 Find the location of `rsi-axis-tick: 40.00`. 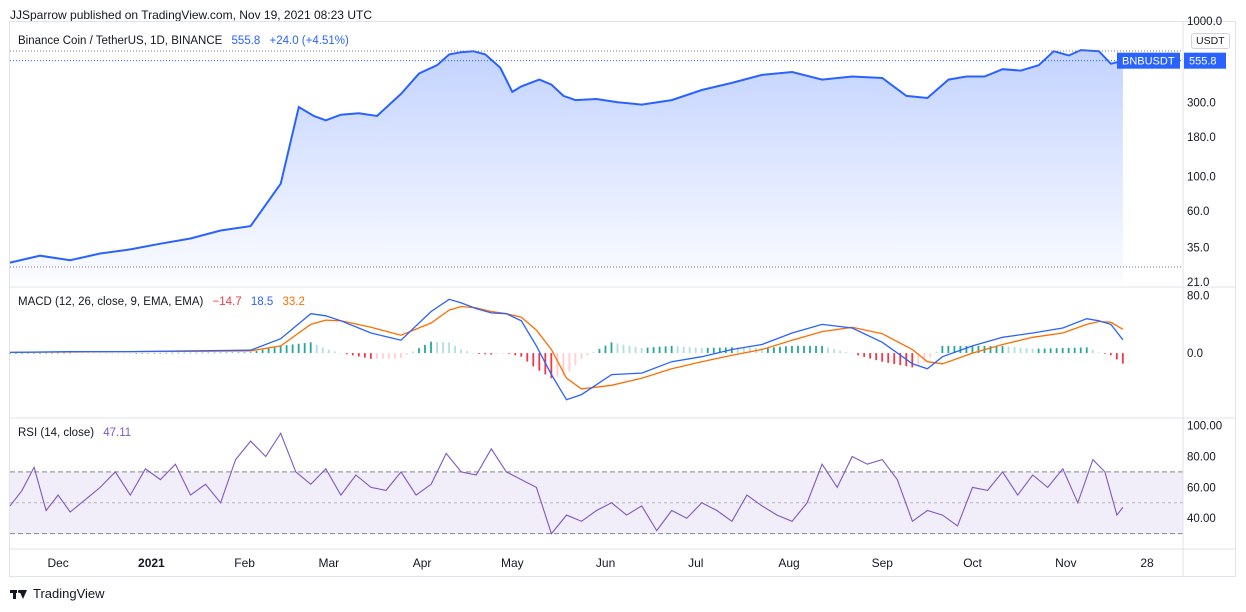

rsi-axis-tick: 40.00 is located at coordinates (1201, 519).